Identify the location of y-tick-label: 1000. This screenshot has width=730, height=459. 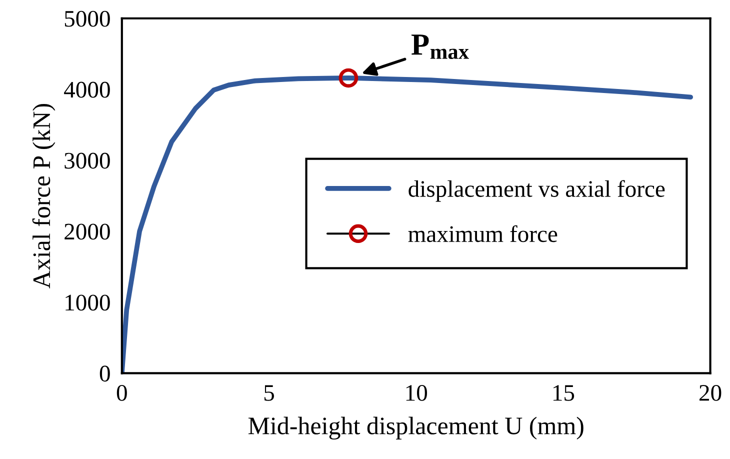
(88, 302).